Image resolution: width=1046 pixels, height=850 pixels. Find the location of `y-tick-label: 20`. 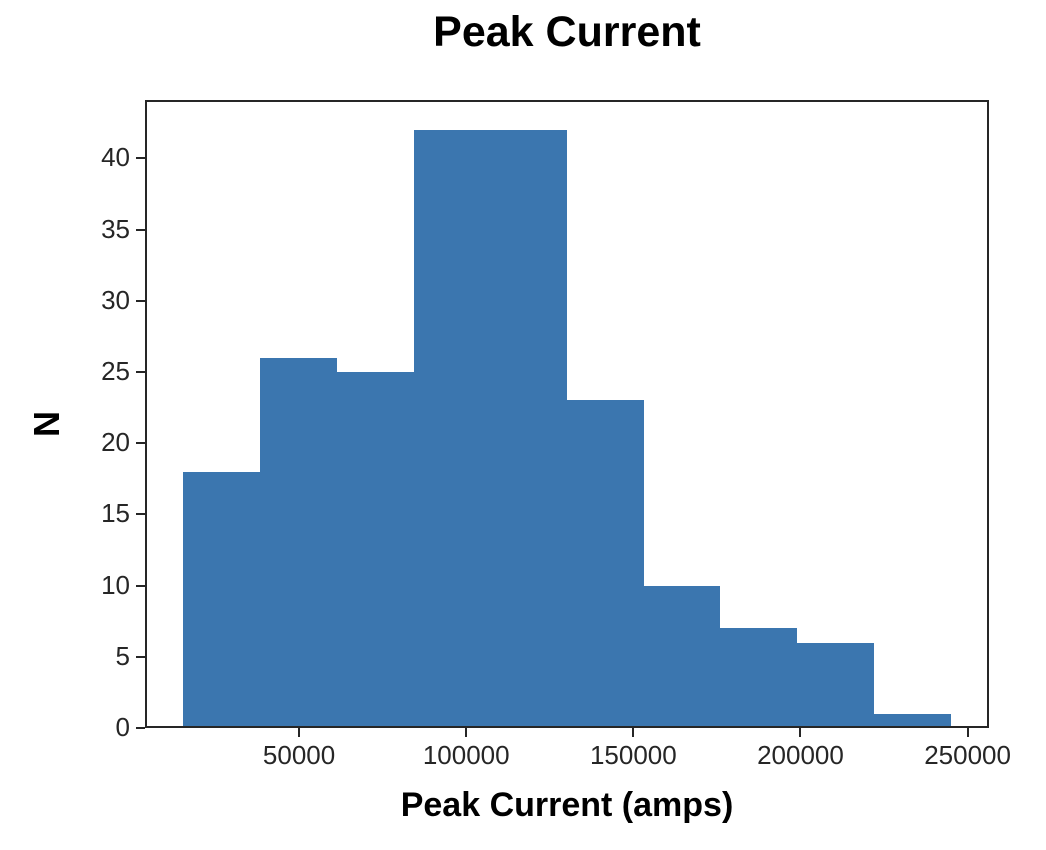

y-tick-label: 20 is located at coordinates (115, 442).